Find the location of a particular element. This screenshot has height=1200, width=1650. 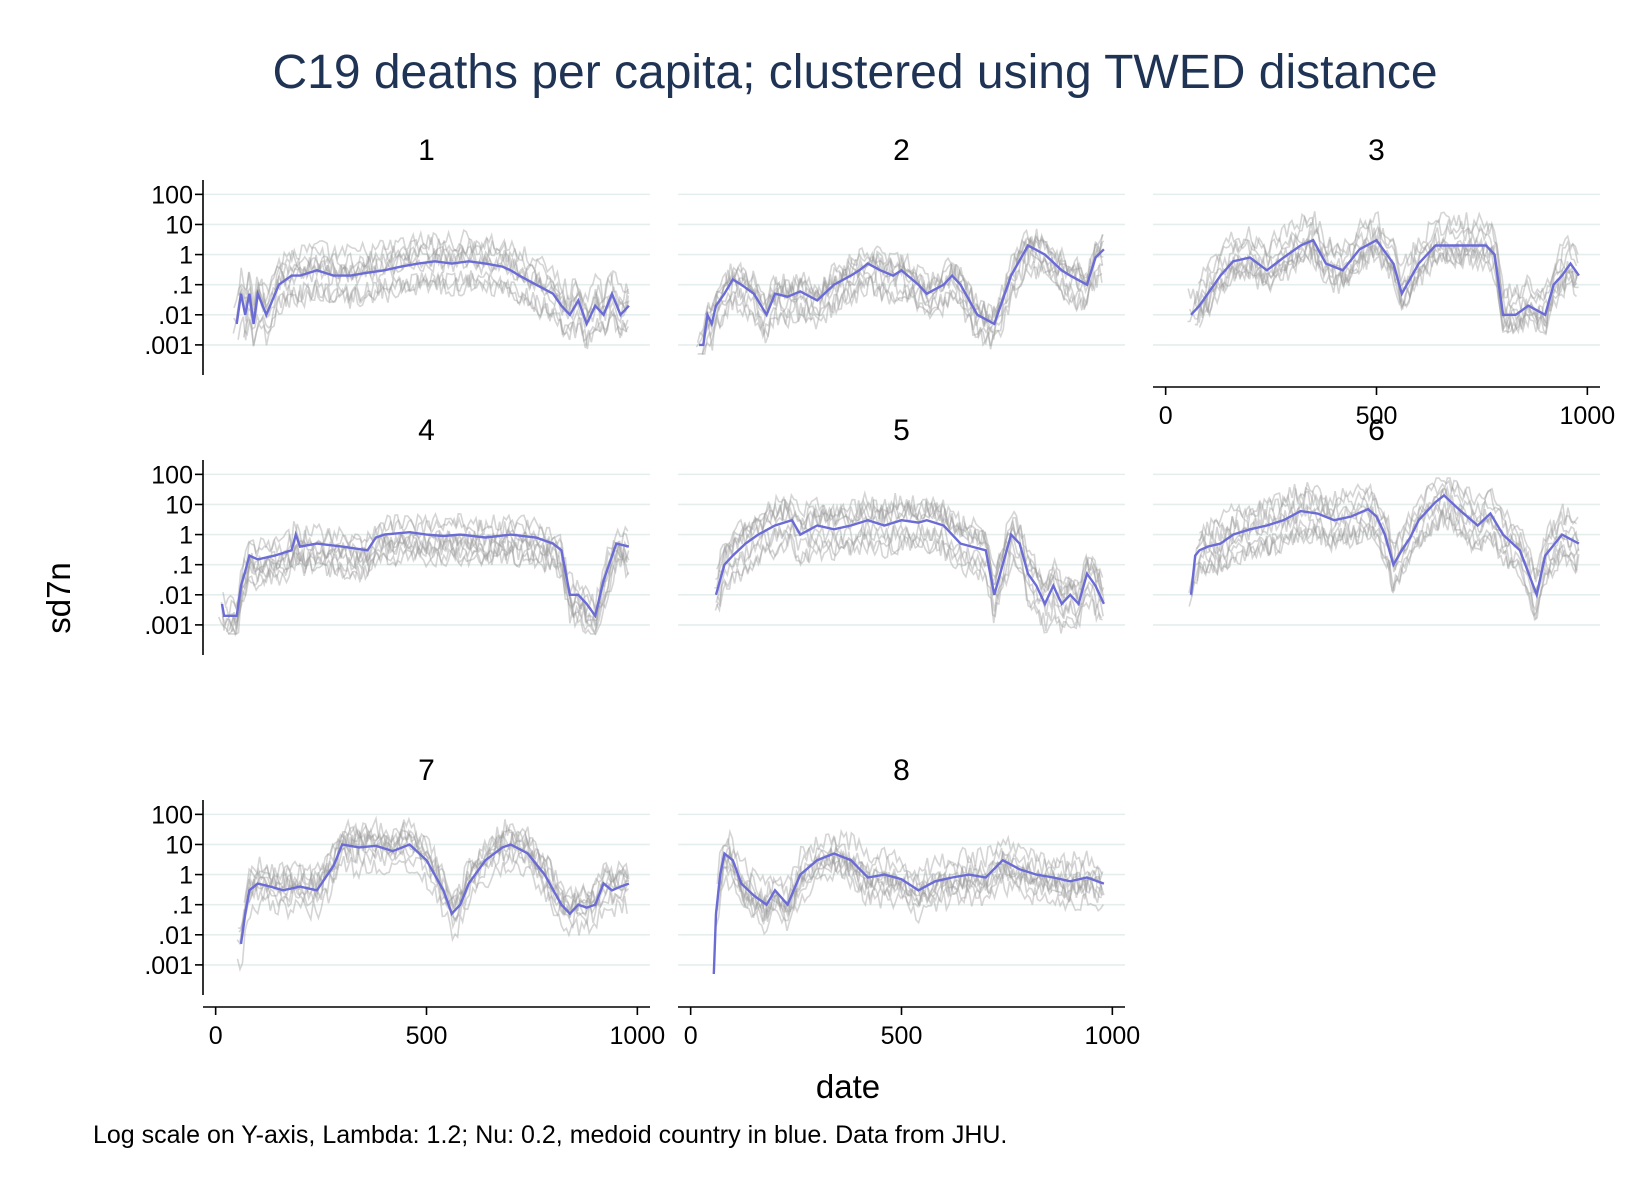

x-tick-label: 500 is located at coordinates (1377, 416).